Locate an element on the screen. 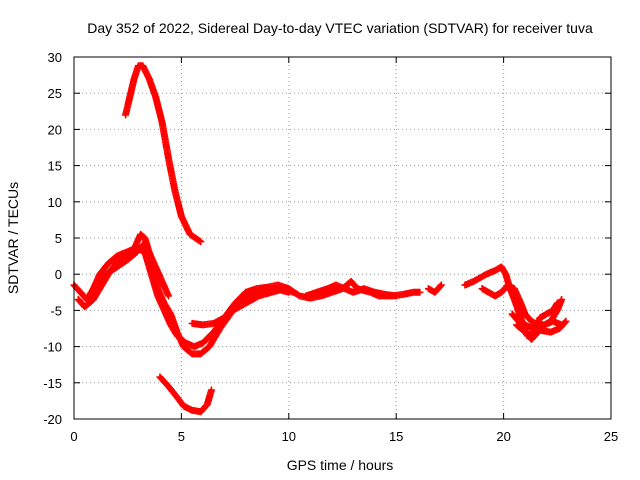 Image resolution: width=640 pixels, height=480 pixels. y-tick-label: -20 is located at coordinates (52, 419).